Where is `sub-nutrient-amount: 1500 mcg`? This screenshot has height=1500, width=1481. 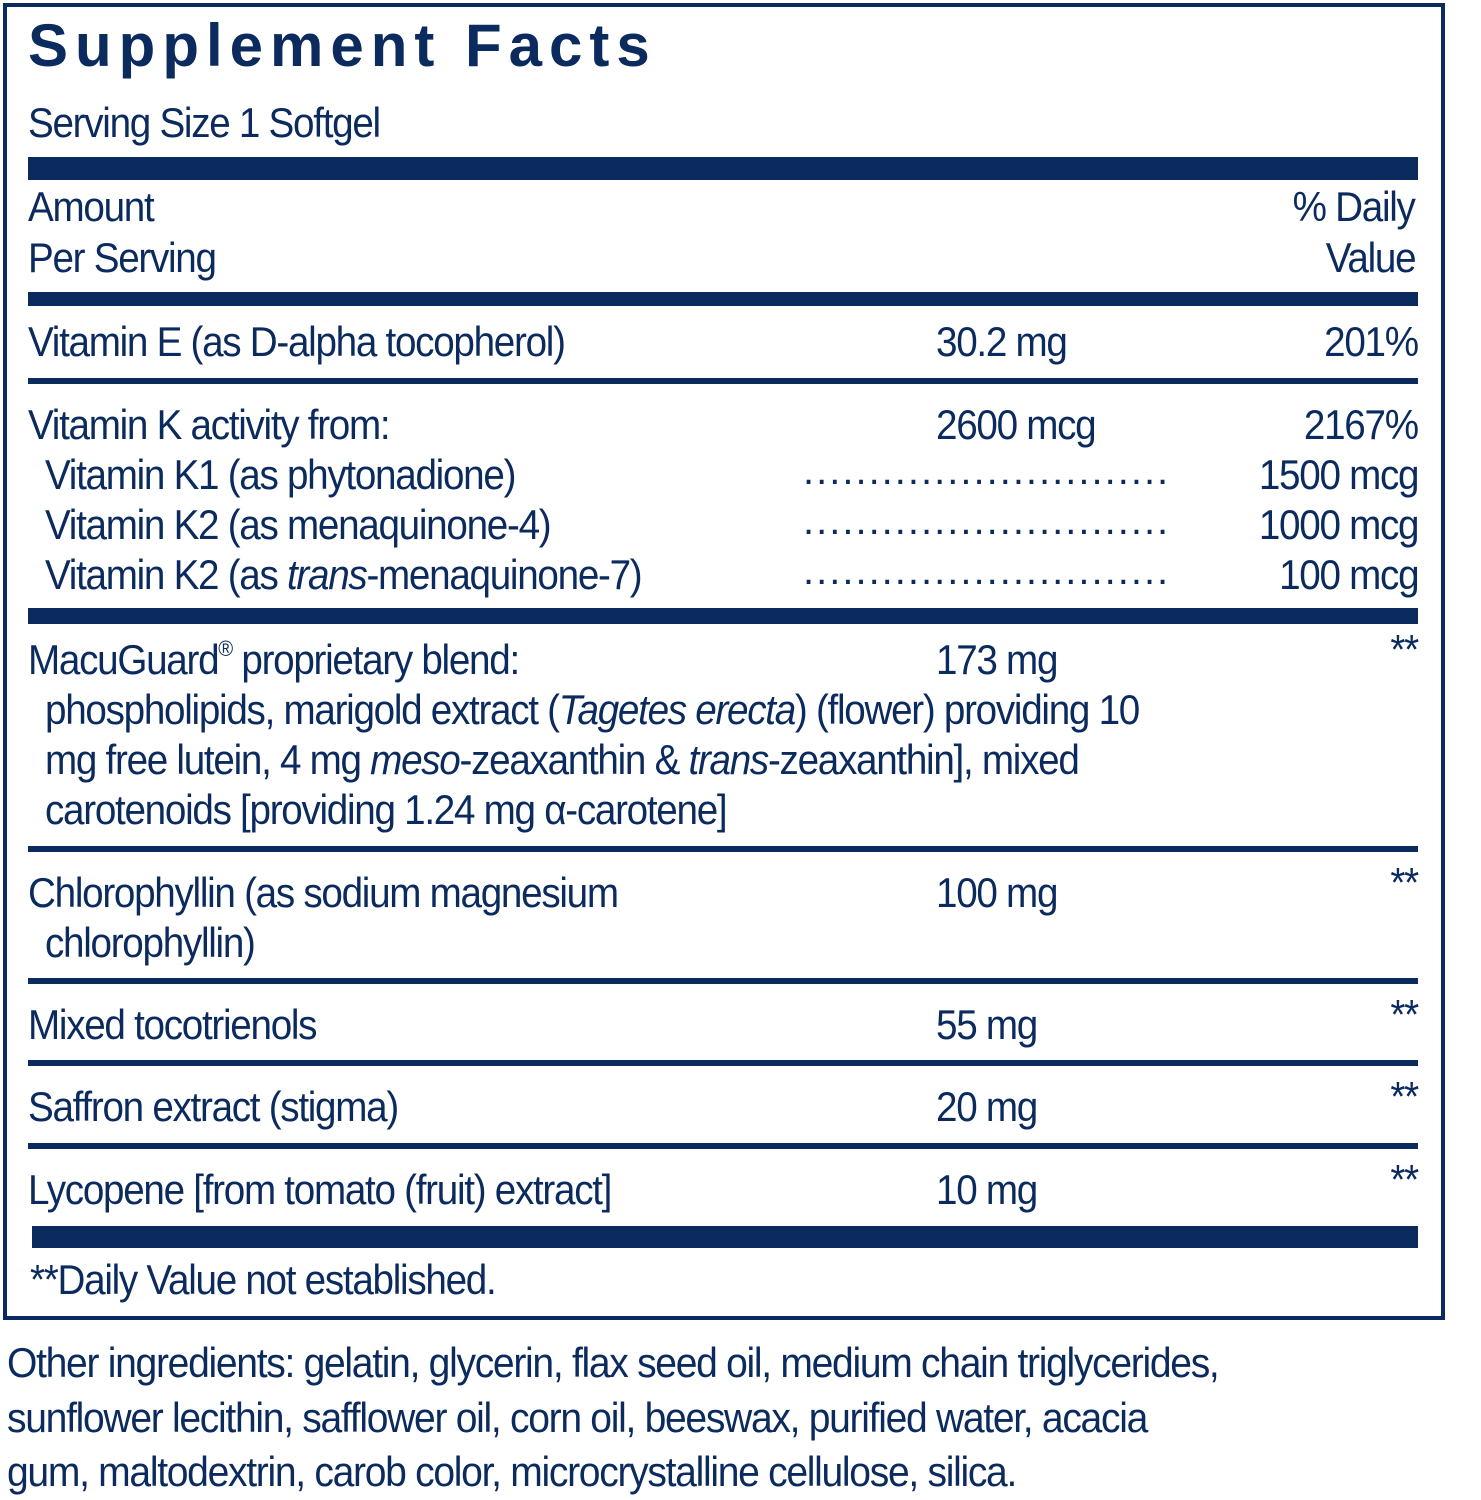 sub-nutrient-amount: 1500 mcg is located at coordinates (1339, 474).